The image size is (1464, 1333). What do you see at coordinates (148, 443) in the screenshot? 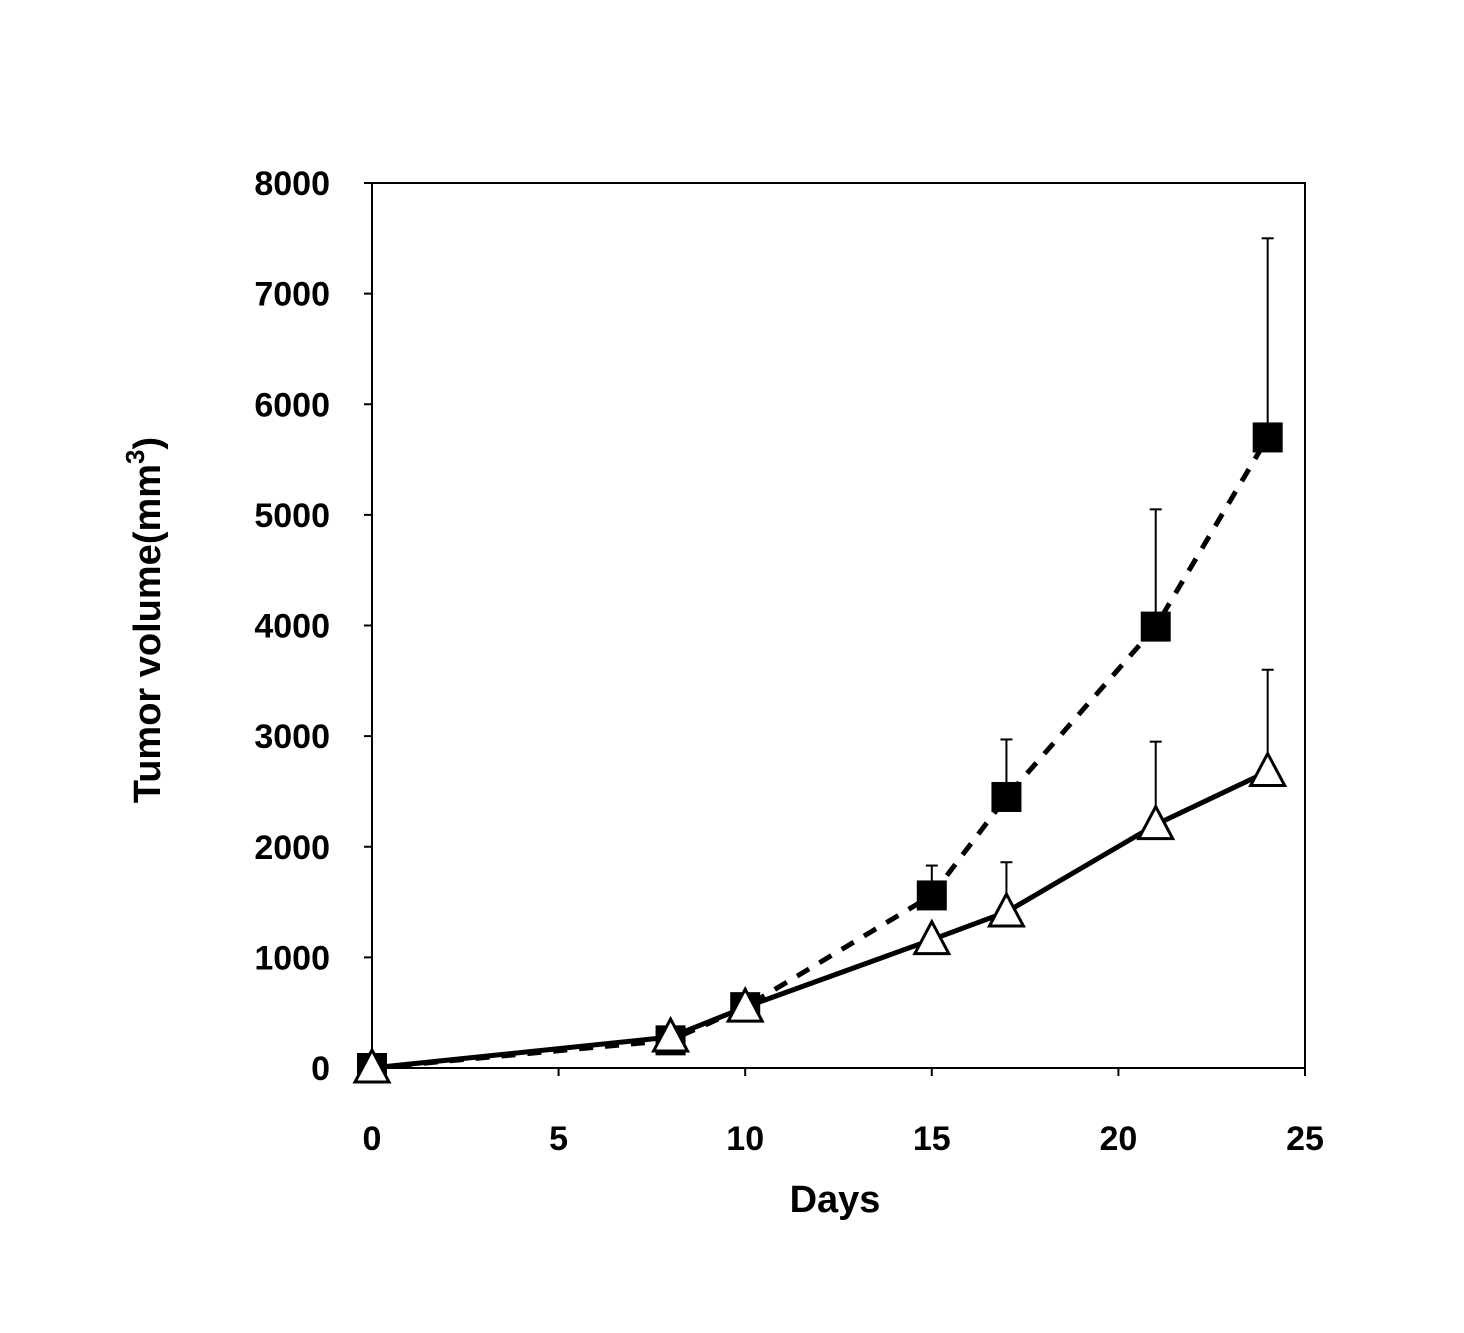
I see `y-axis-title-close: )` at bounding box center [148, 443].